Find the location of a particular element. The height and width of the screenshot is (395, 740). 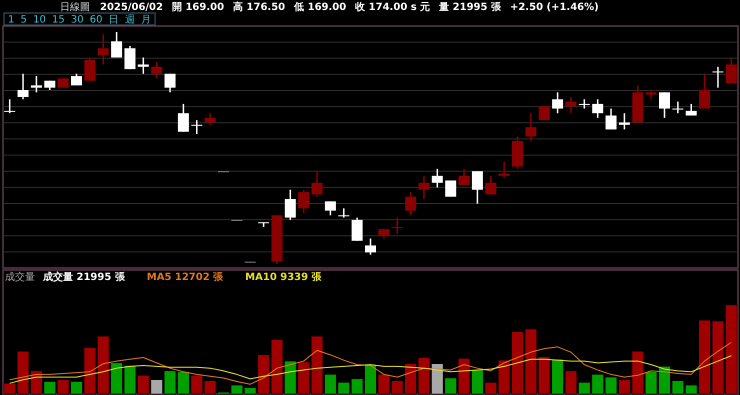

text: 開 169.00 is located at coordinates (198, 7).